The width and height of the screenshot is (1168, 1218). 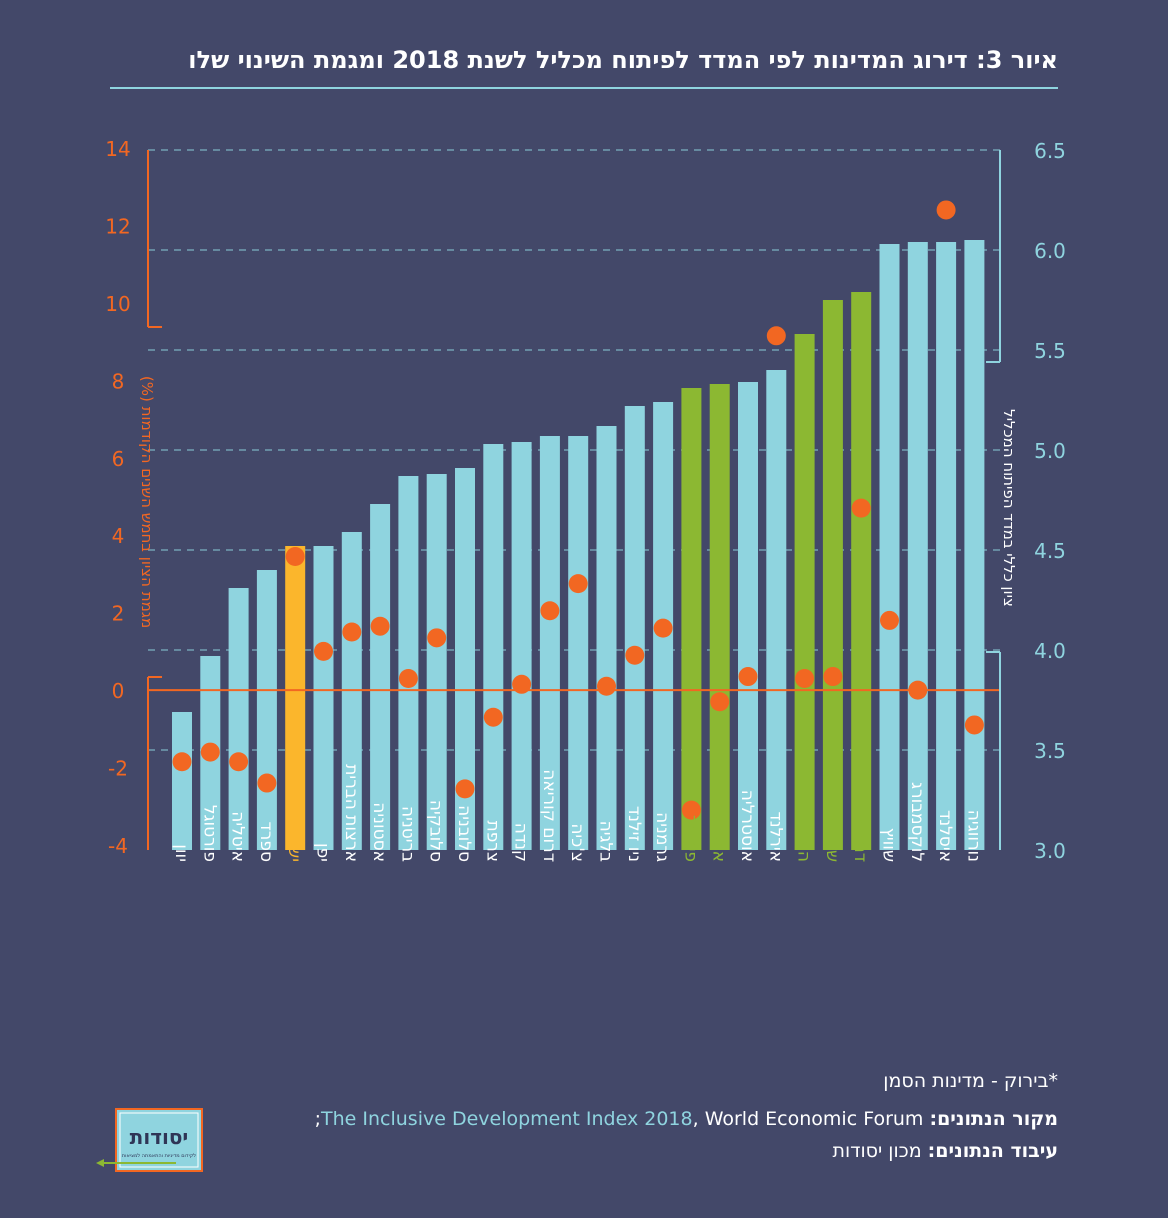 I want to click on right-tick-label: 5.0, so click(x=1050, y=451).